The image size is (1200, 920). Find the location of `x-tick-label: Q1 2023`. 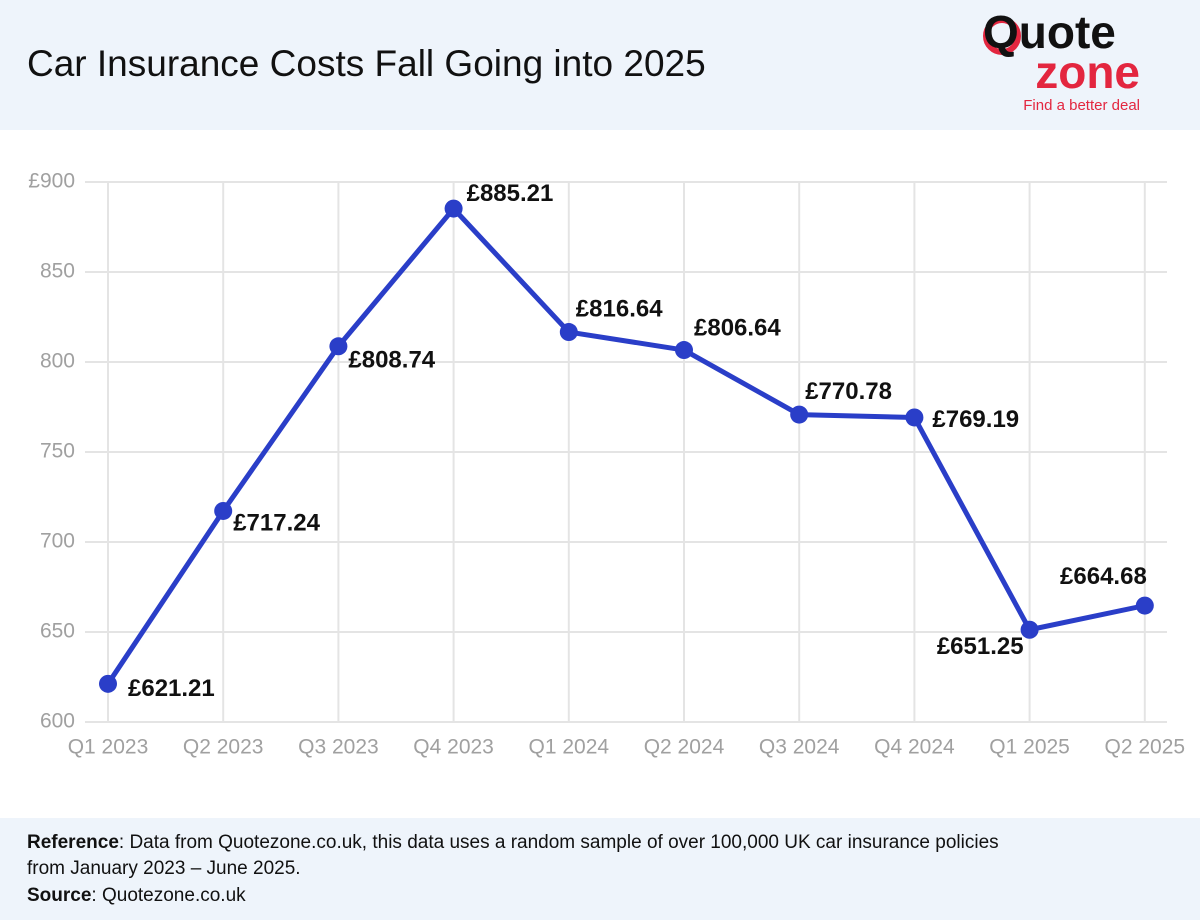

x-tick-label: Q1 2023 is located at coordinates (108, 747).